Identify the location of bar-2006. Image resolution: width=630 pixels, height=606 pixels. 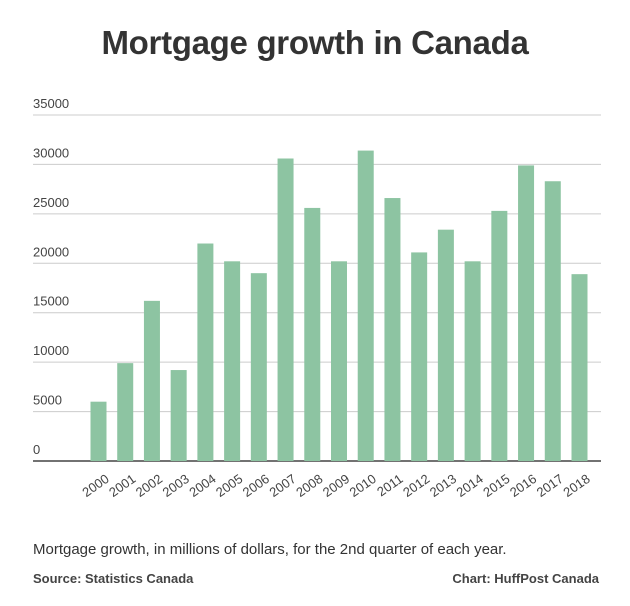
(258, 367).